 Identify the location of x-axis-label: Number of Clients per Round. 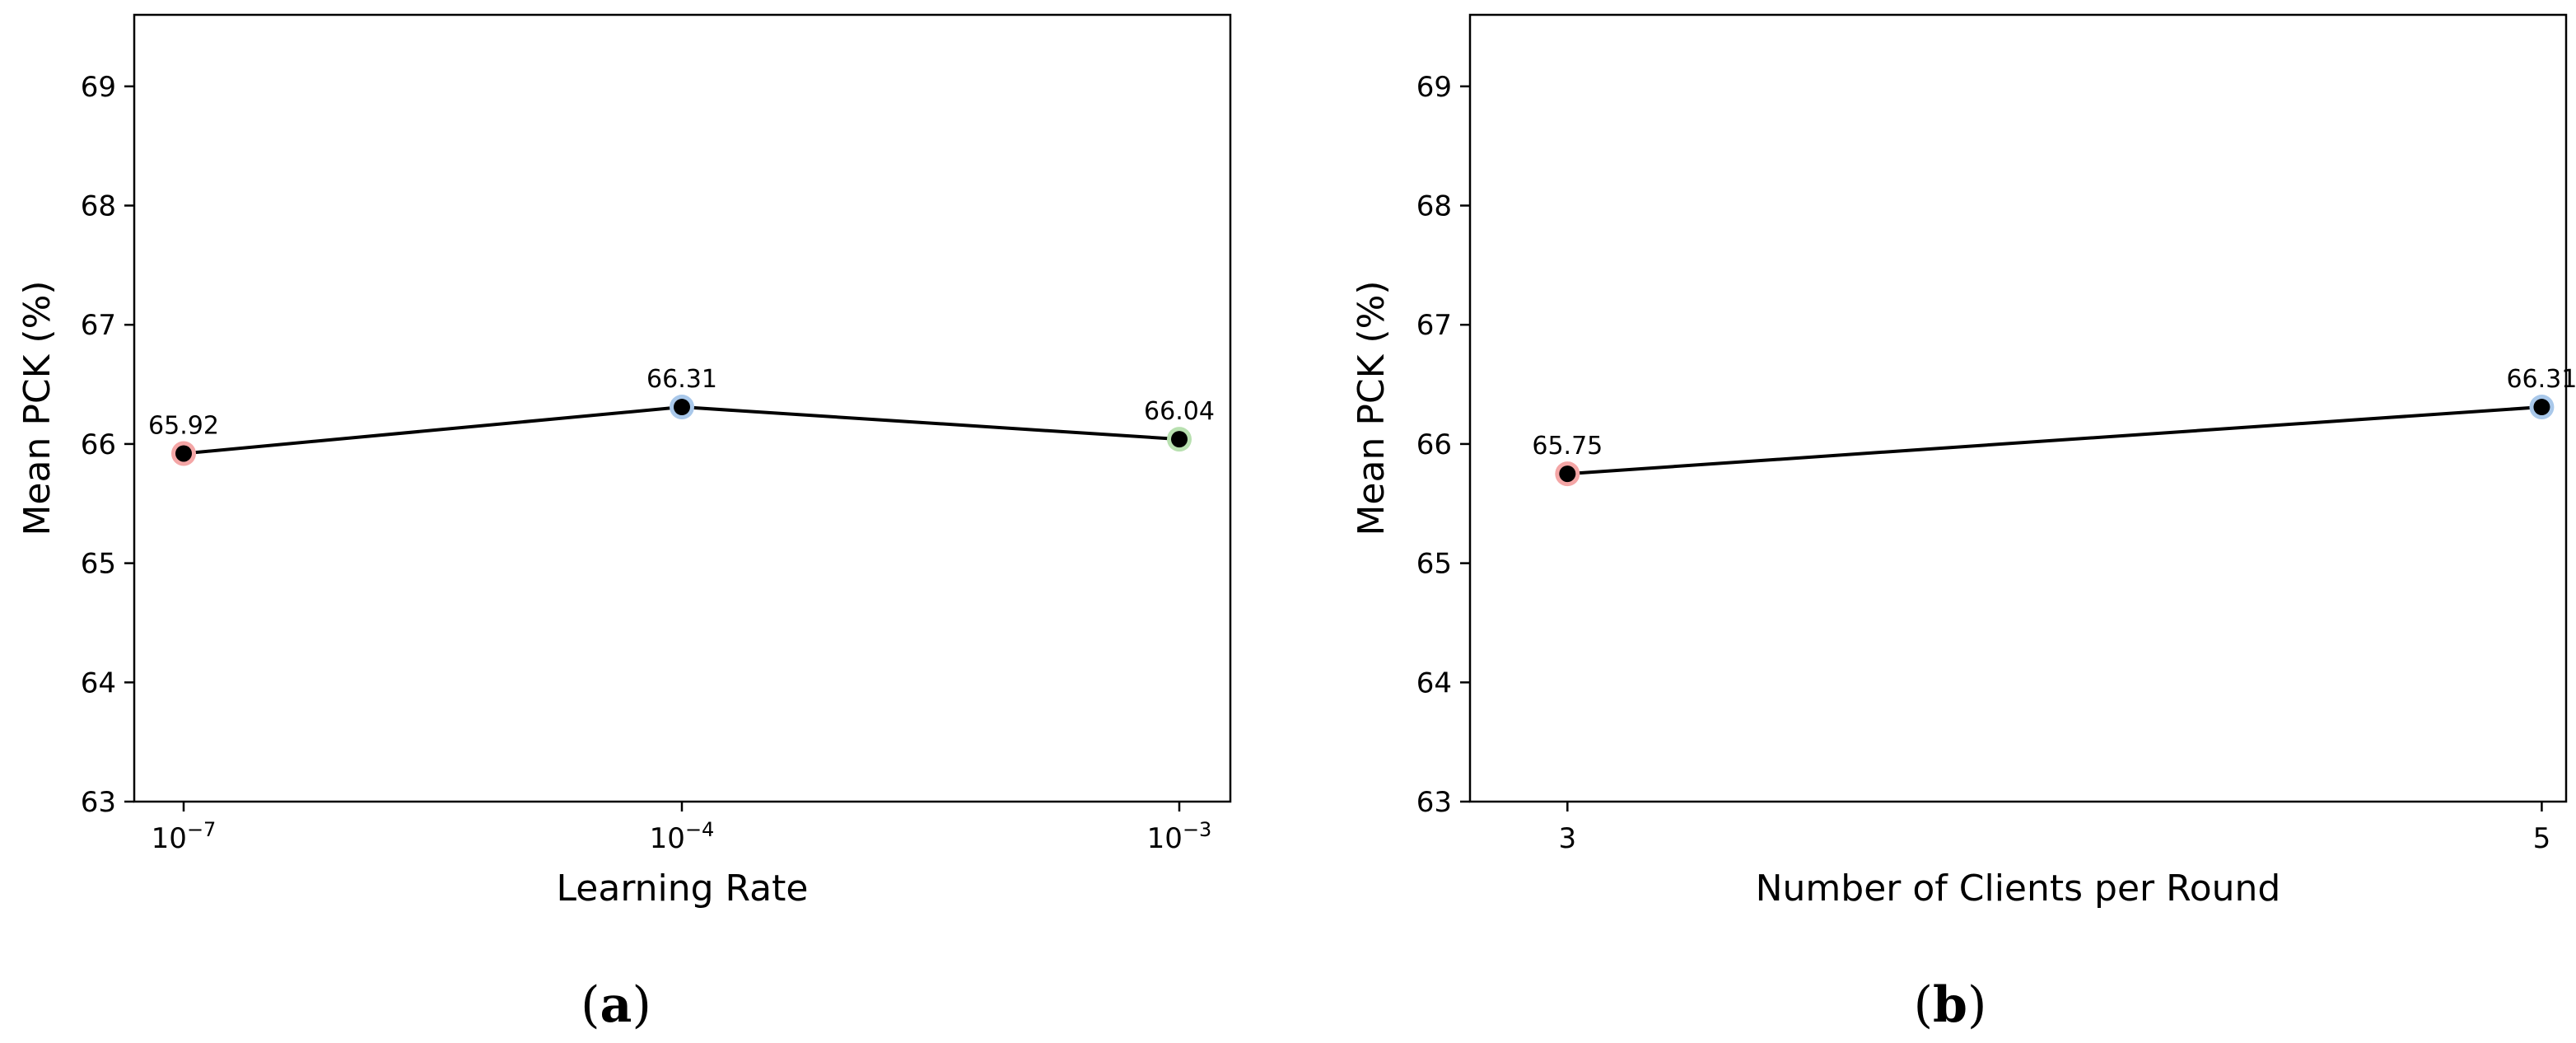
(2018, 889).